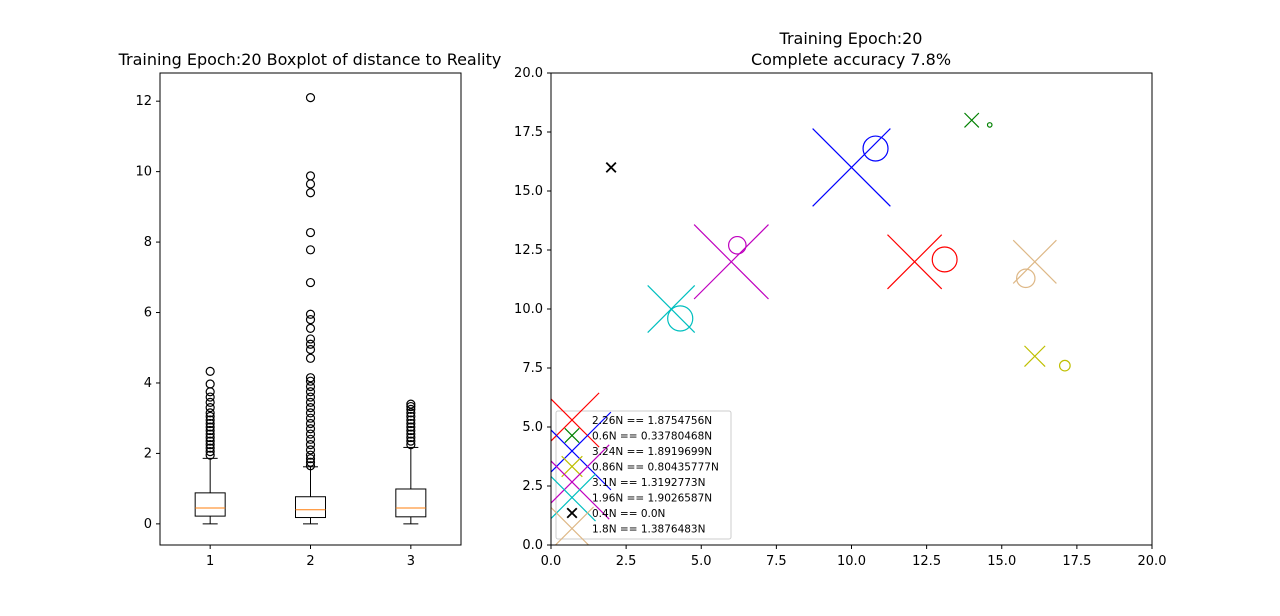  What do you see at coordinates (532, 486) in the screenshot?
I see `scatter-y-tick-label: 2.5` at bounding box center [532, 486].